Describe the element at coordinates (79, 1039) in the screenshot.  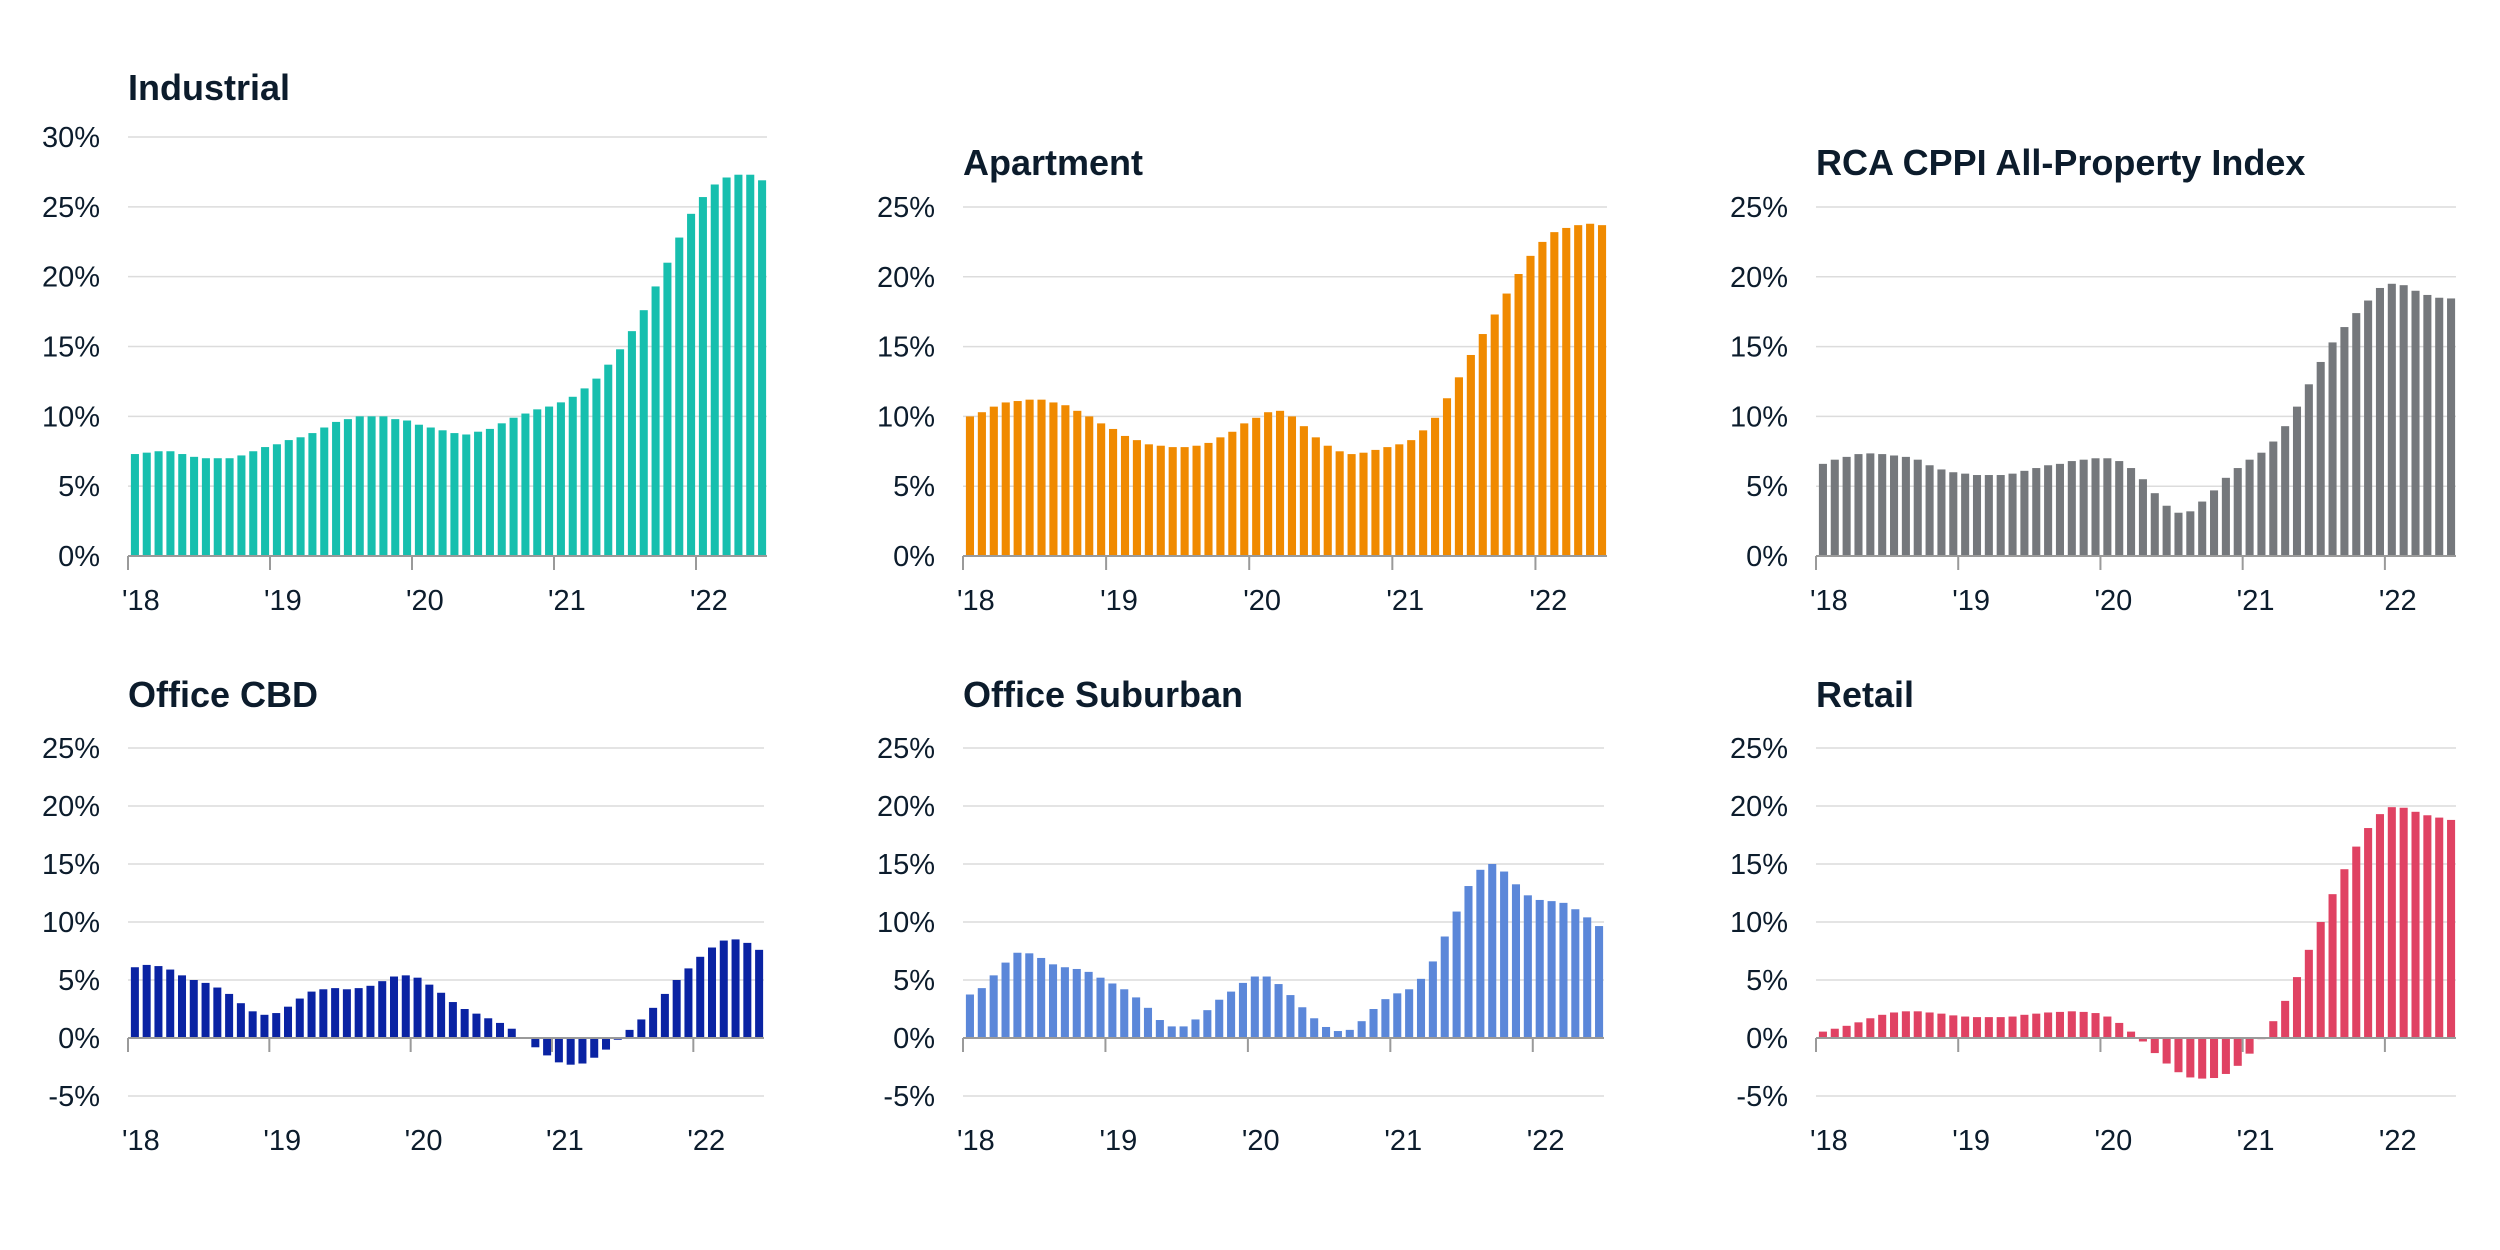
I see `y-tick-label: 0%` at that location.